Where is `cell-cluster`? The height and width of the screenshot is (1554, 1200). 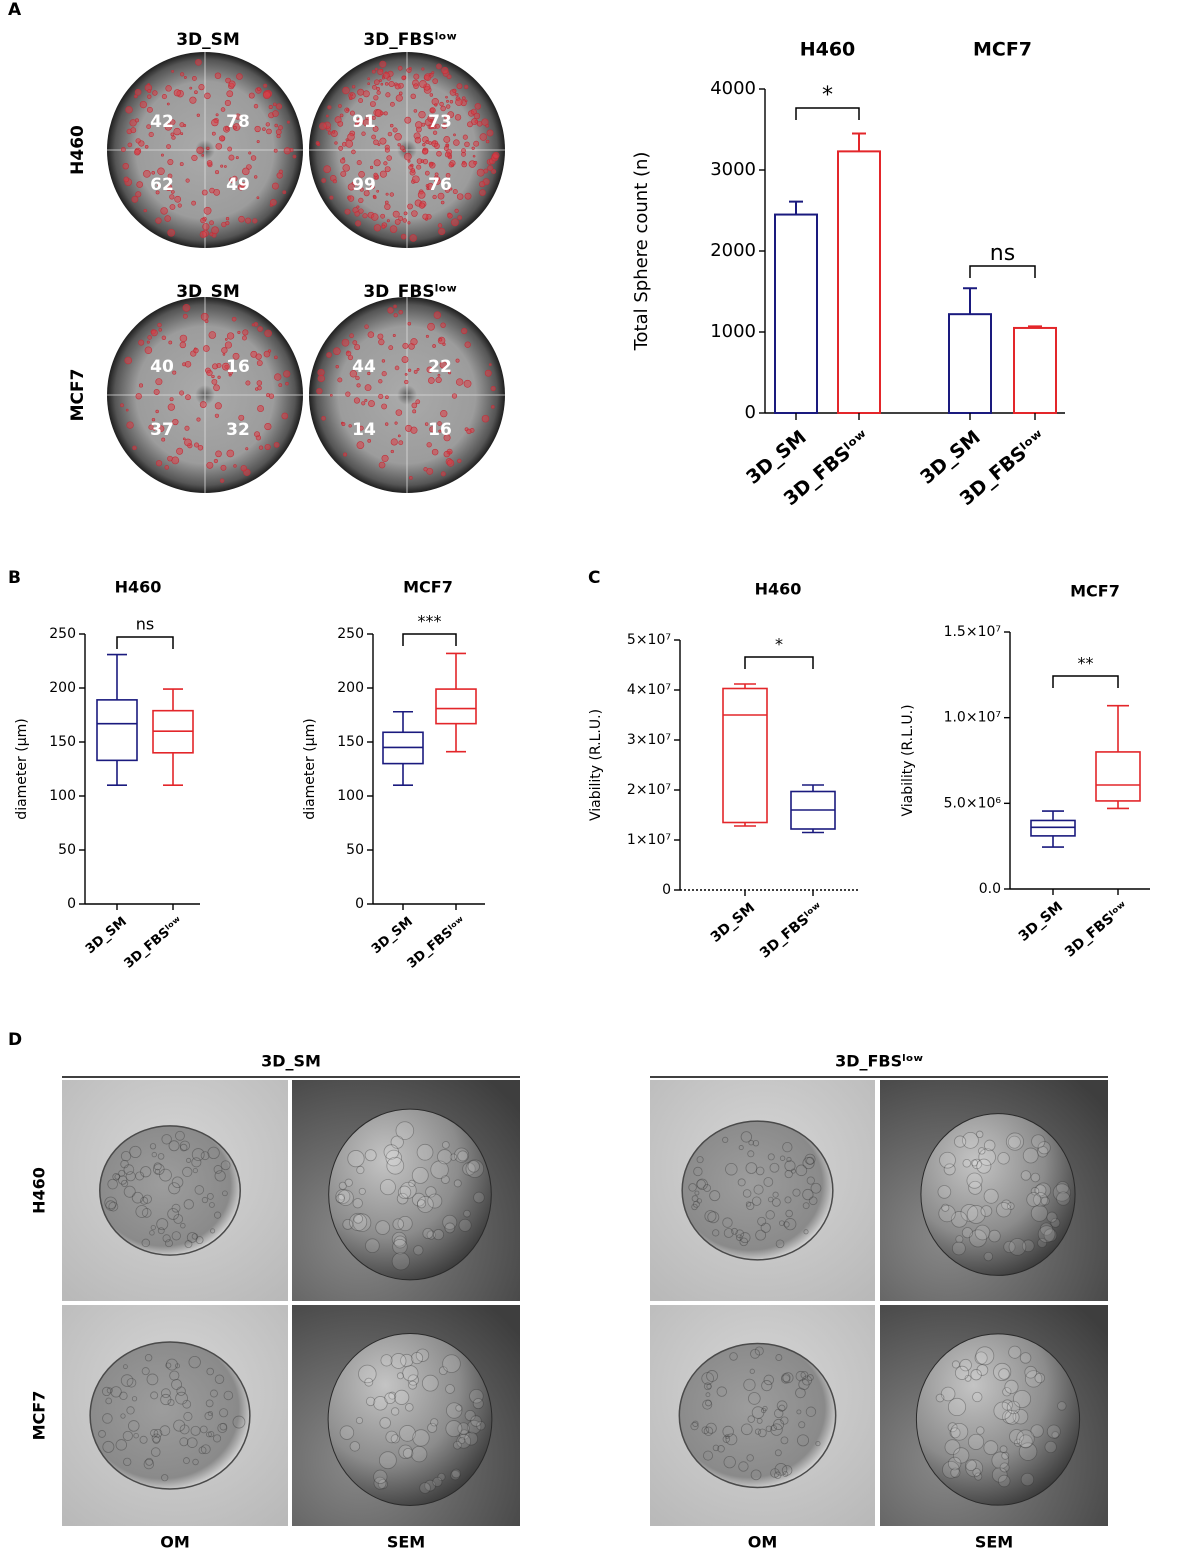
cell-cluster is located at coordinates (757, 1415).